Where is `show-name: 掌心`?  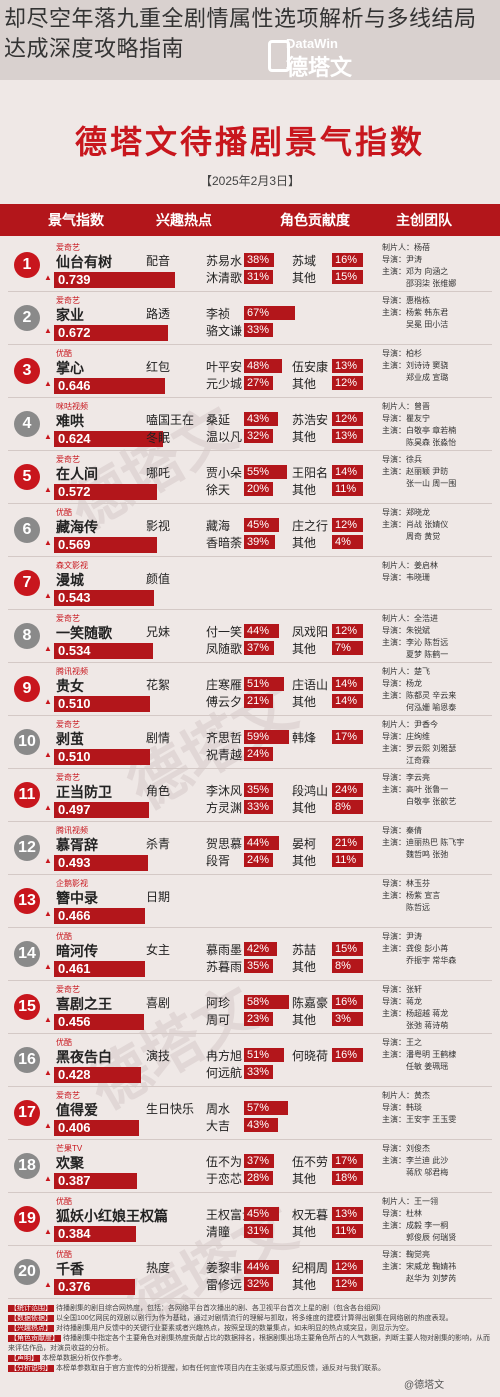
show-name: 掌心 is located at coordinates (70, 368).